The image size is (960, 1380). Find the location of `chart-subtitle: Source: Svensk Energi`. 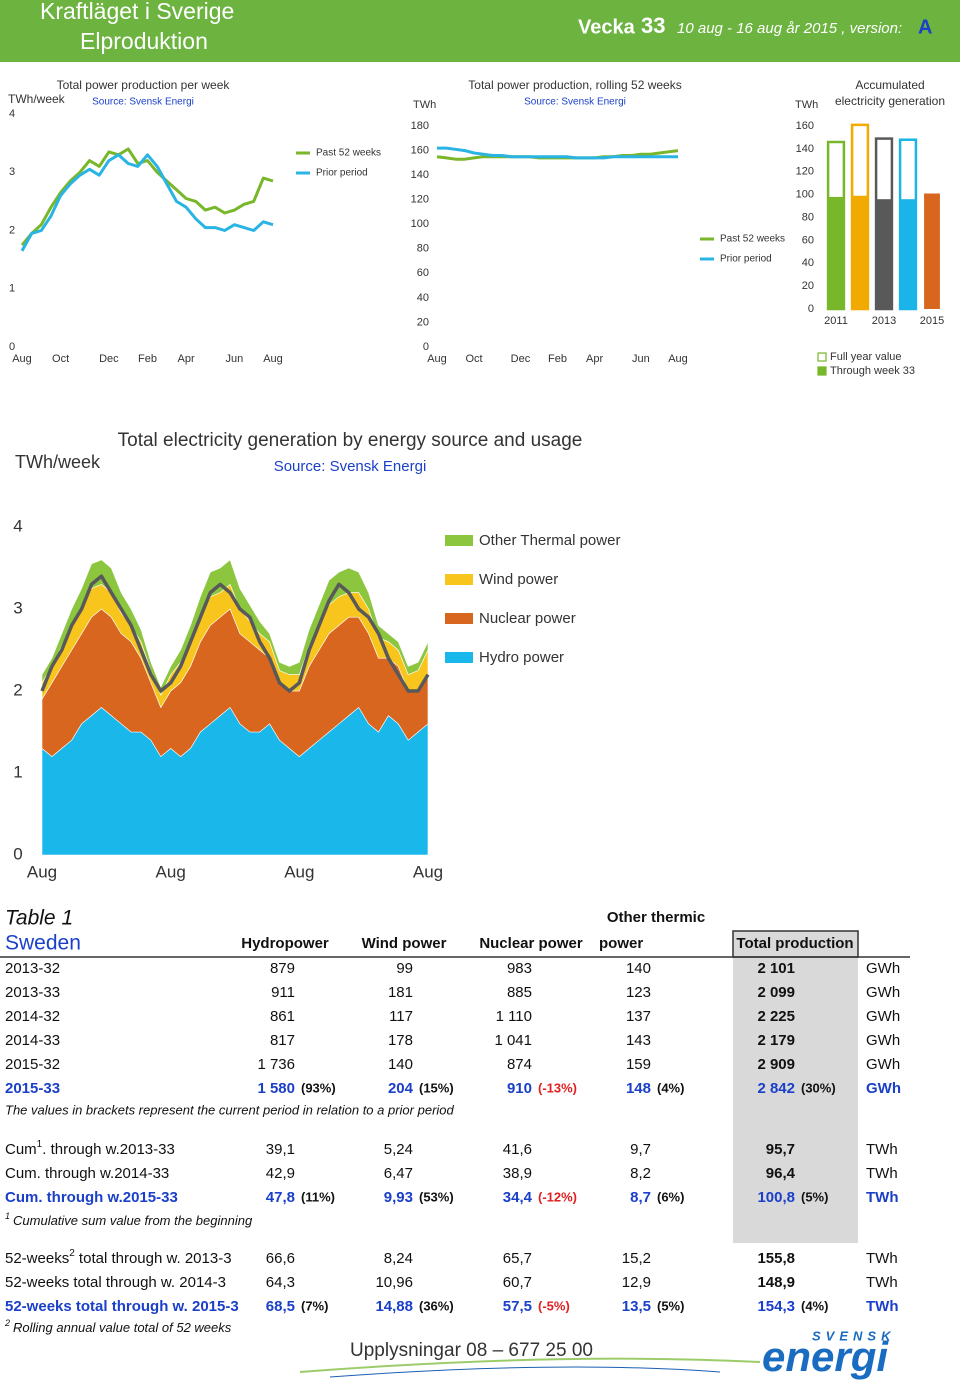

chart-subtitle: Source: Svensk Energi is located at coordinates (575, 102).